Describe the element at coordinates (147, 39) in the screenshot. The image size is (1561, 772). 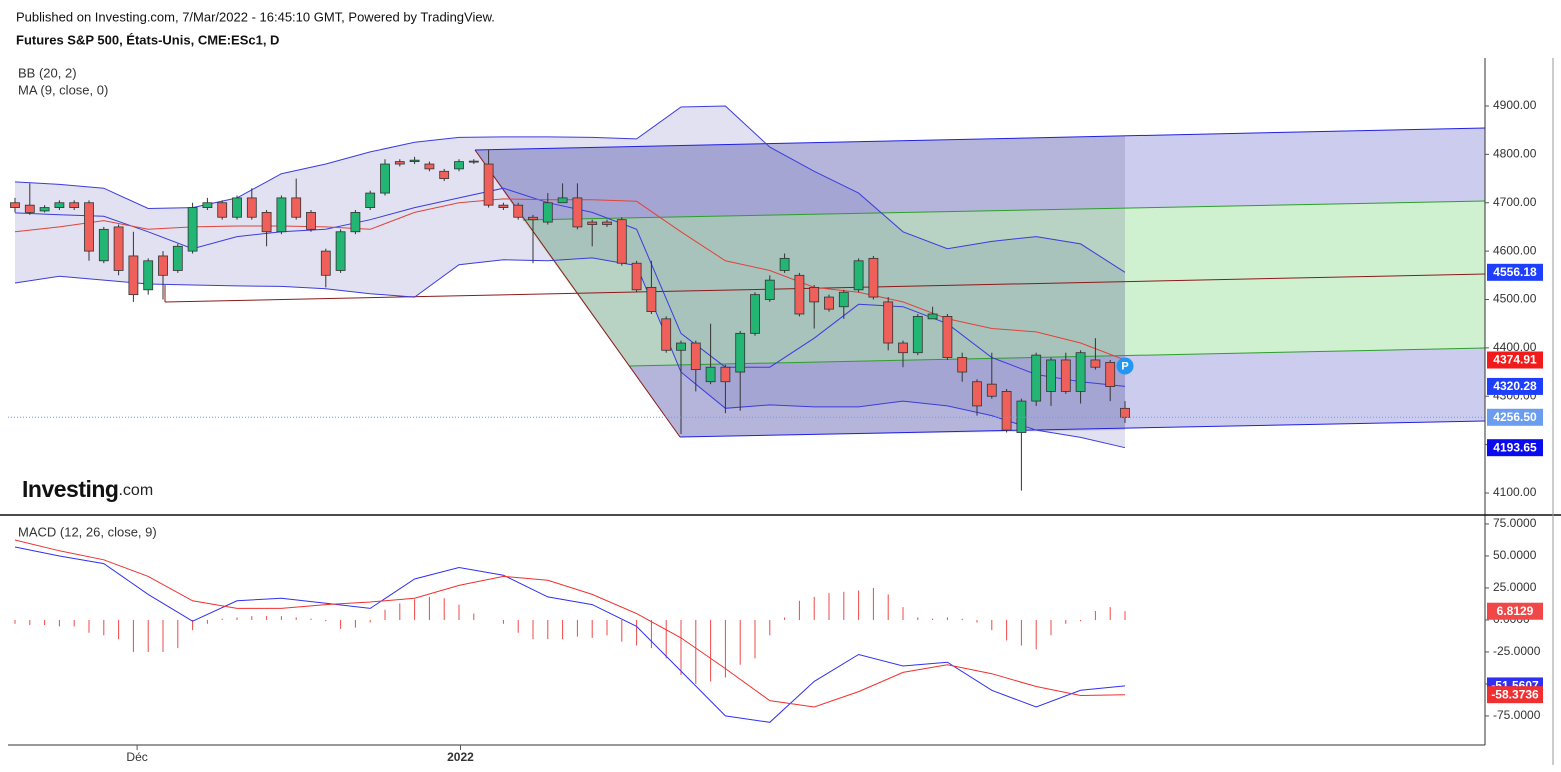
I see `chart-title: Futures S&P 500, États-Unis, CME:ESc1, D` at that location.